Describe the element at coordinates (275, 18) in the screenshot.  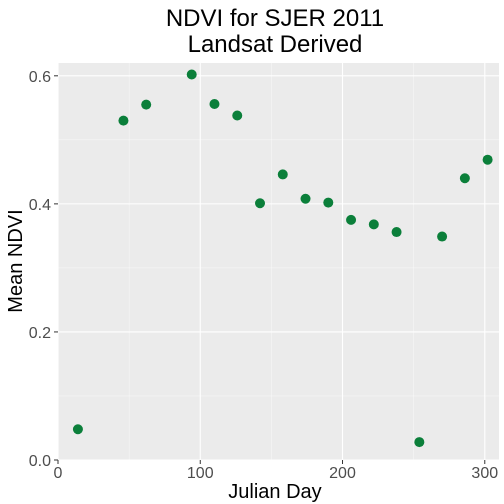
I see `chart-title: NDVI for SJER 2011` at that location.